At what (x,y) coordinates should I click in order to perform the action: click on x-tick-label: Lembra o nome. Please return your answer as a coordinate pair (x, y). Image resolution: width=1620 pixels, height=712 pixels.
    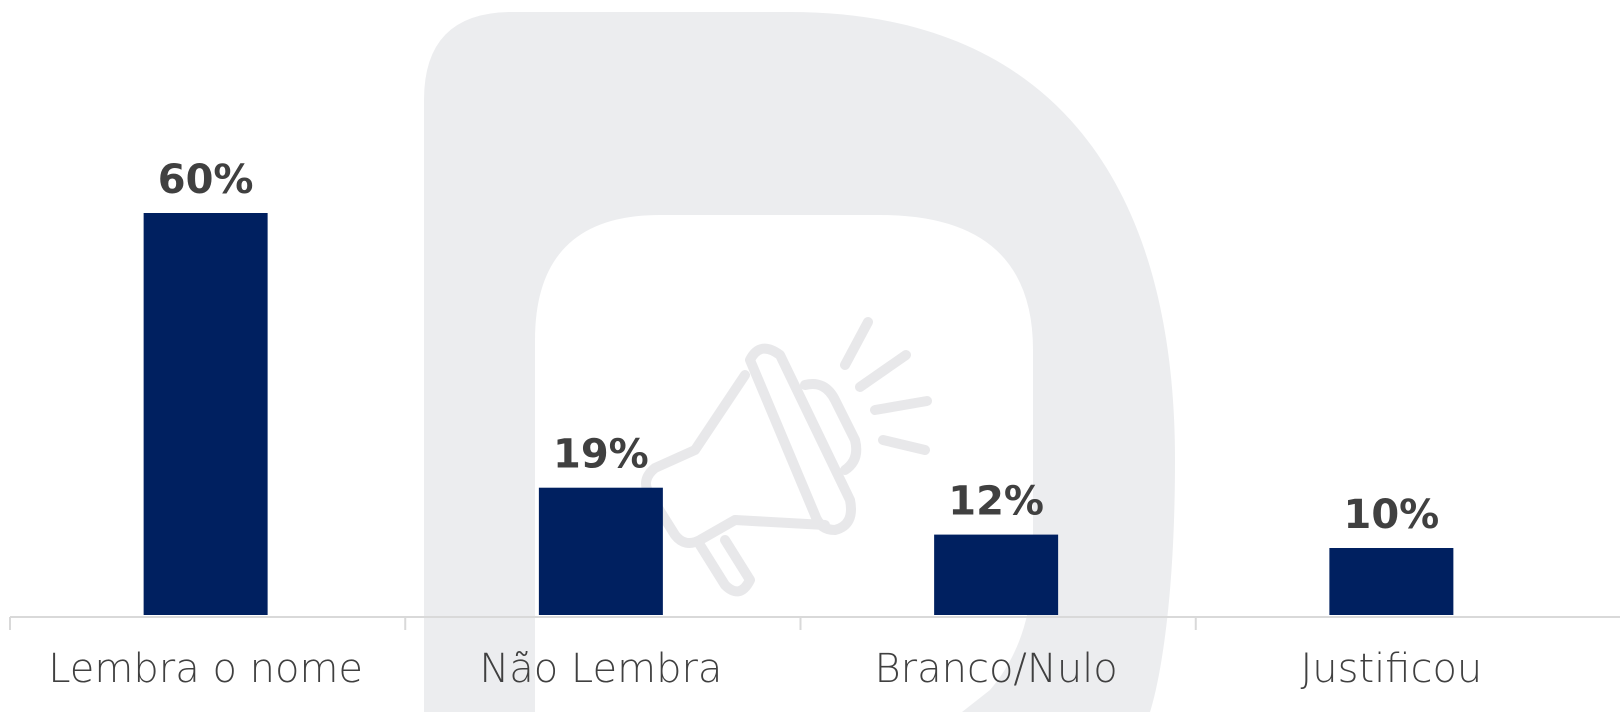
    Looking at the image, I should click on (205, 669).